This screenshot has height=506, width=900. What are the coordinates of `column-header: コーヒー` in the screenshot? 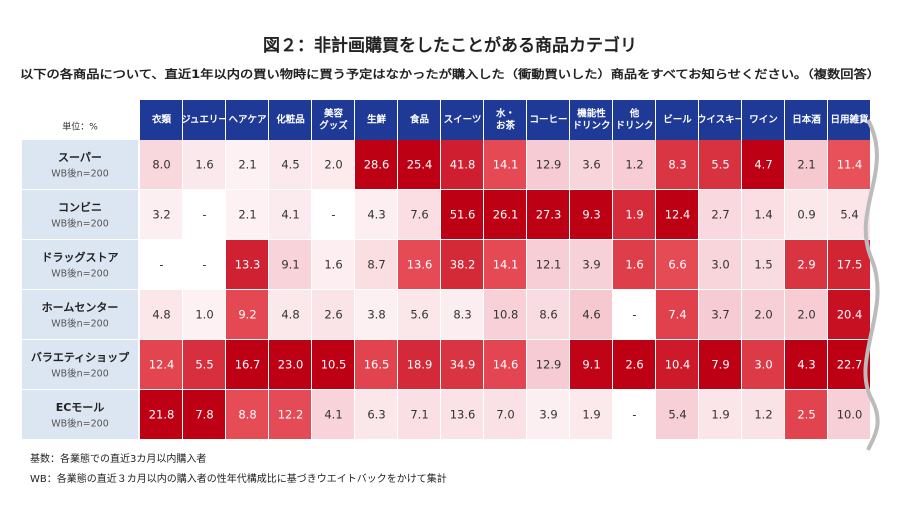 It's located at (548, 120).